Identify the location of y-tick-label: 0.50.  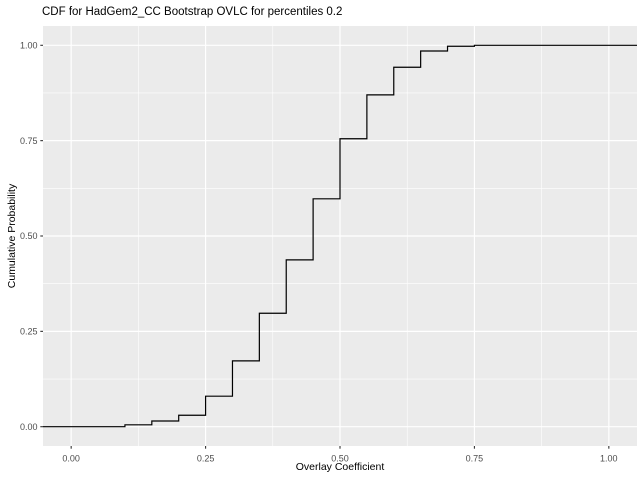
(29, 236).